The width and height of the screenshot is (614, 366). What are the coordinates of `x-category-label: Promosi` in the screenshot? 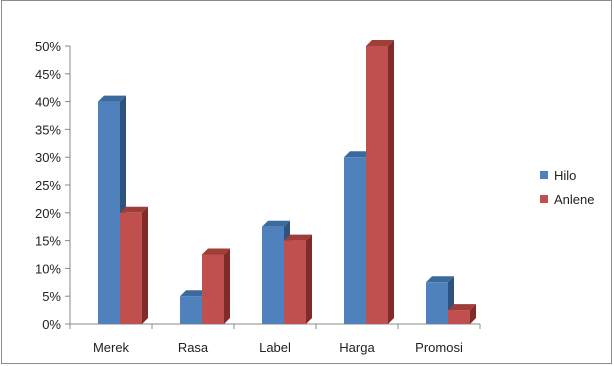 It's located at (439, 347).